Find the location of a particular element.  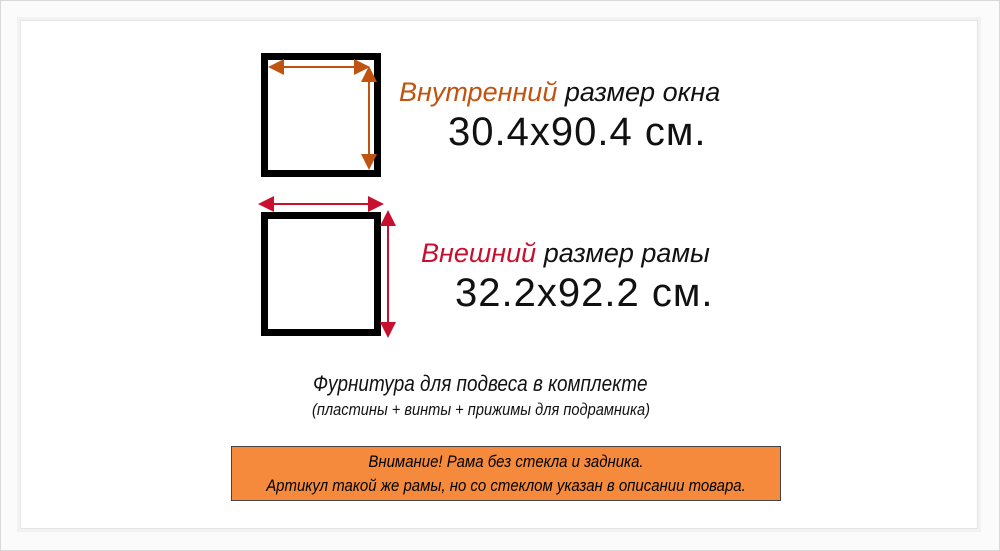

inner-size-value: 30.4x90.4 см. is located at coordinates (577, 132).